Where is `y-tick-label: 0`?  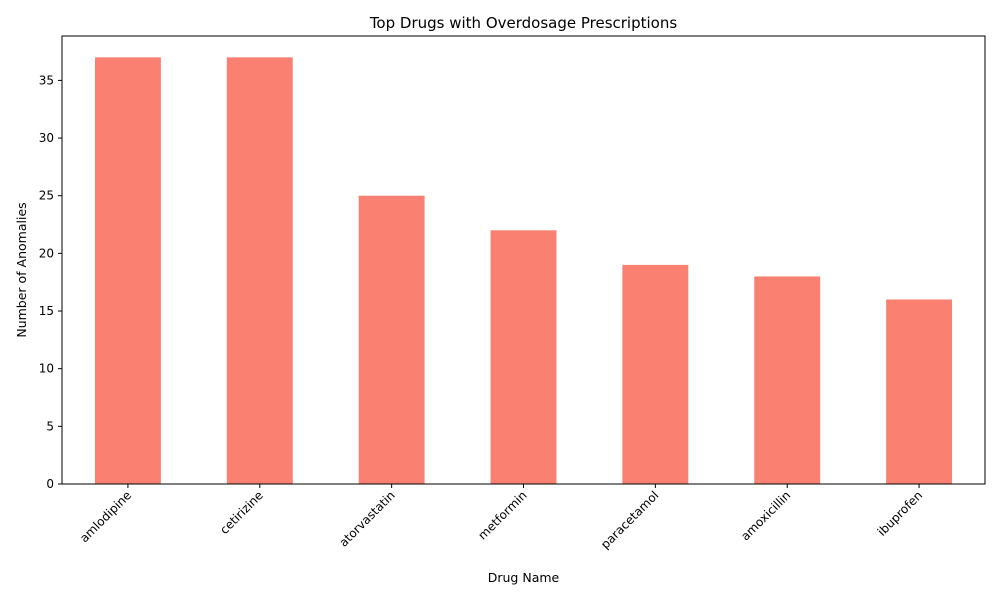
y-tick-label: 0 is located at coordinates (50, 484).